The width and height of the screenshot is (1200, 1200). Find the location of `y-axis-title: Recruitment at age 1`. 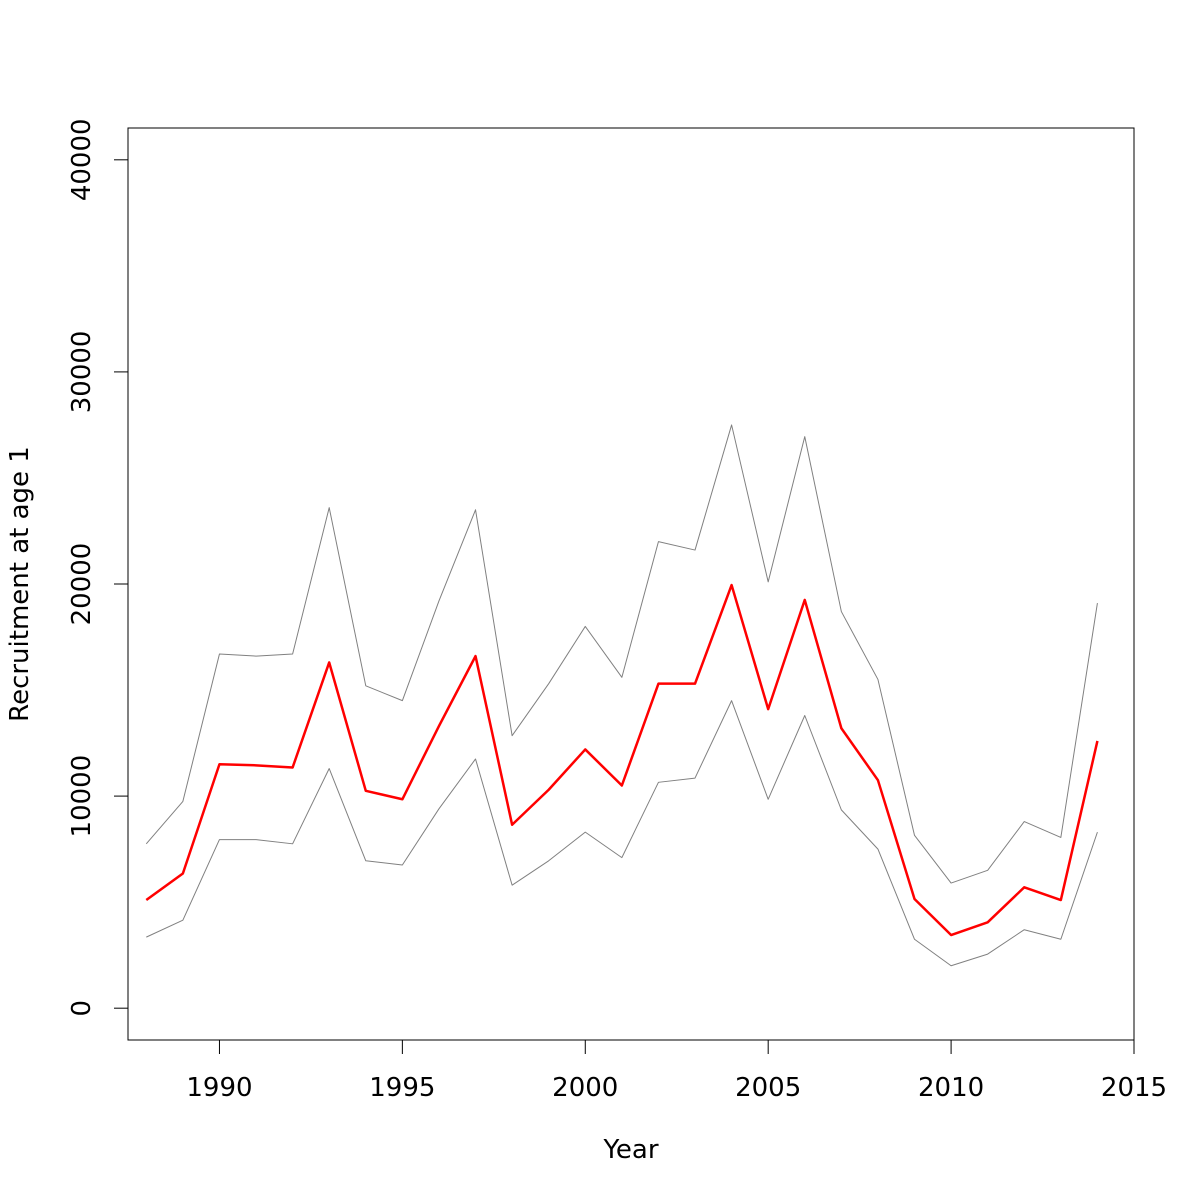

y-axis-title: Recruitment at age 1 is located at coordinates (20, 584).